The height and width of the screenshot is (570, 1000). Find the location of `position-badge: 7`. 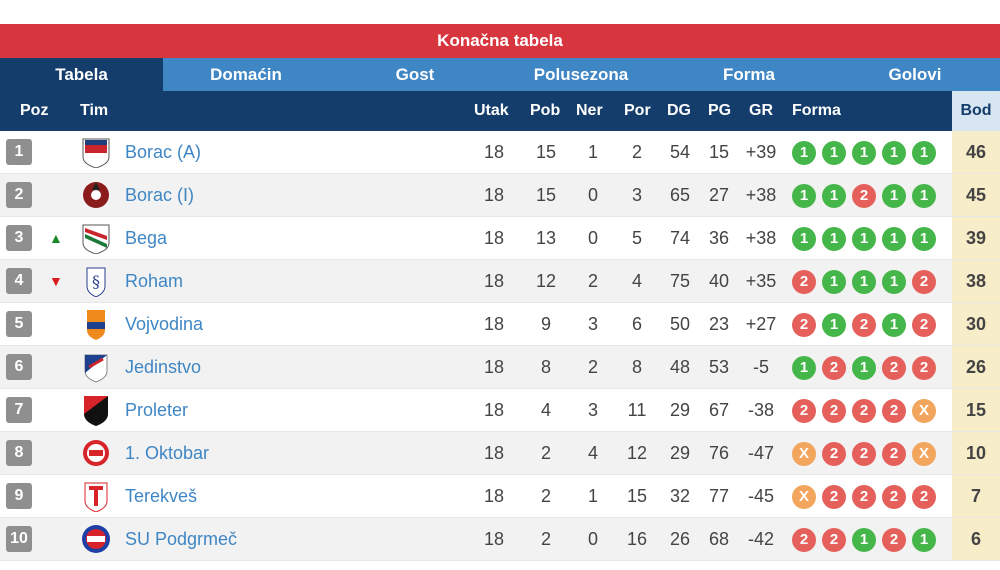

position-badge: 7 is located at coordinates (19, 410).